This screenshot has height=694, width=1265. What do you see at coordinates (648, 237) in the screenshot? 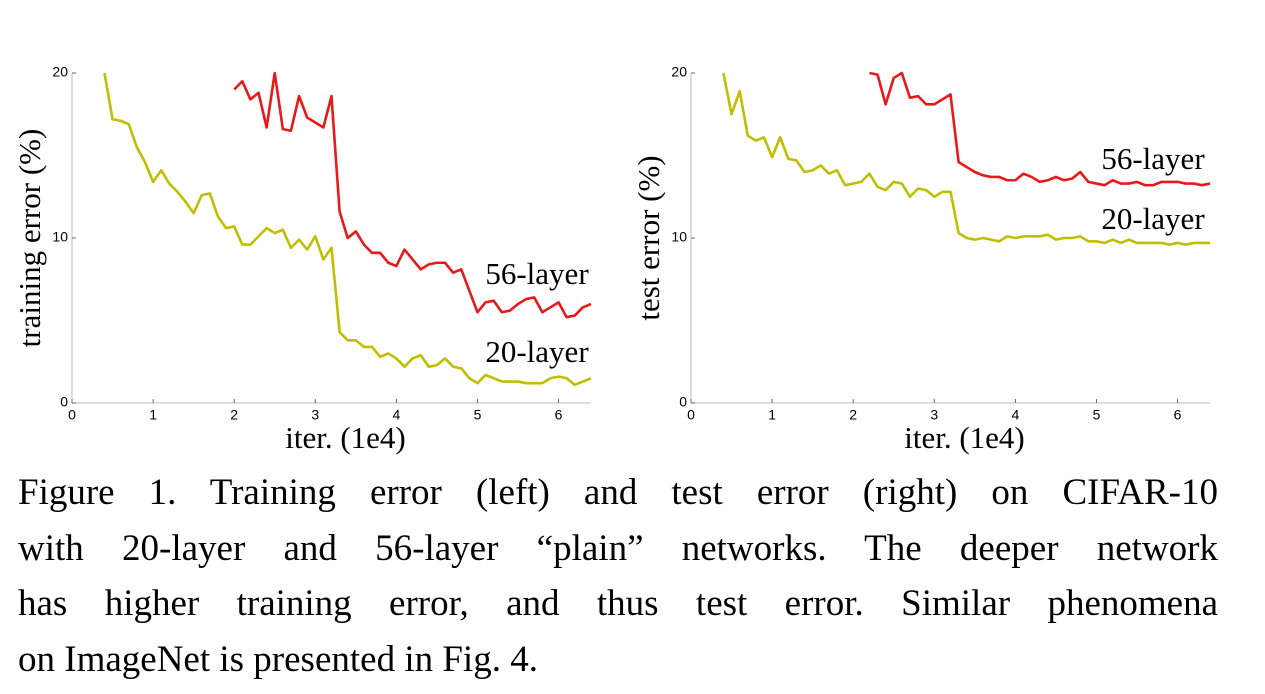
I see `y-axis-label: test error (%)` at bounding box center [648, 237].